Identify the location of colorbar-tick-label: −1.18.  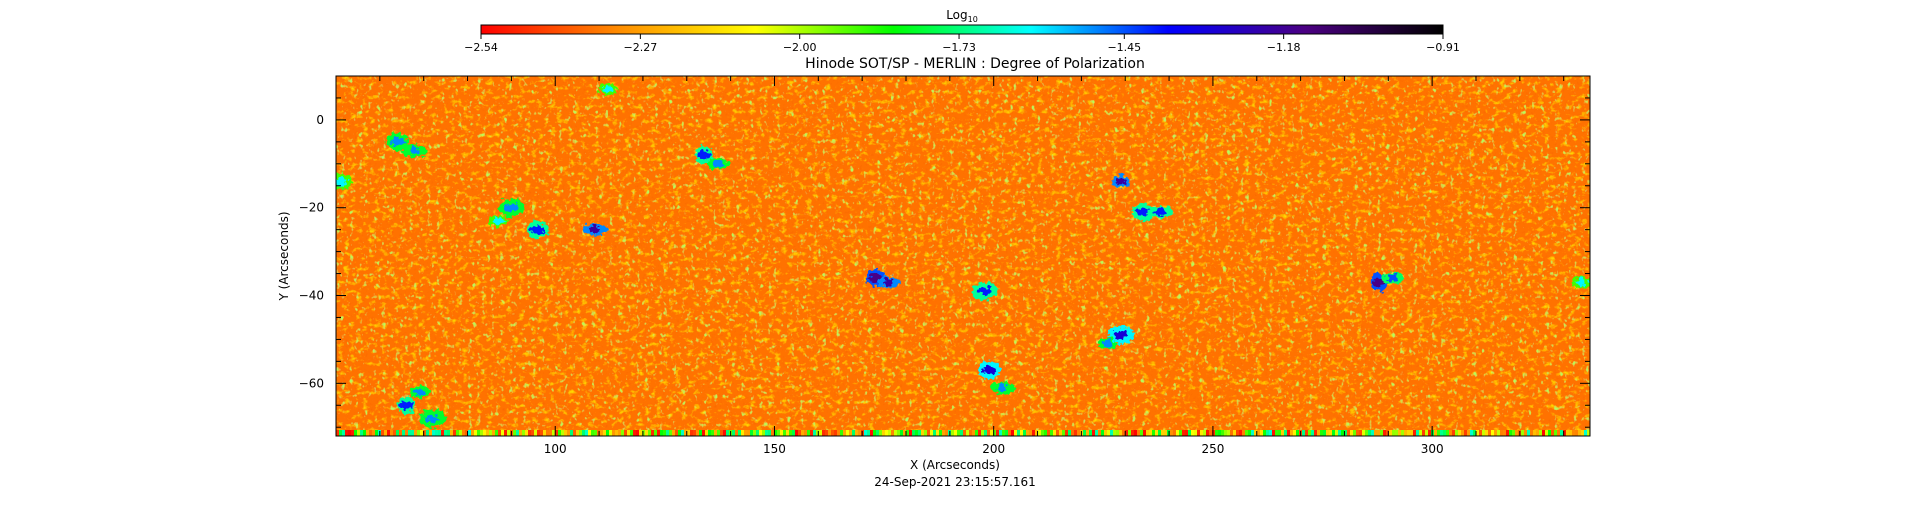
(1284, 47).